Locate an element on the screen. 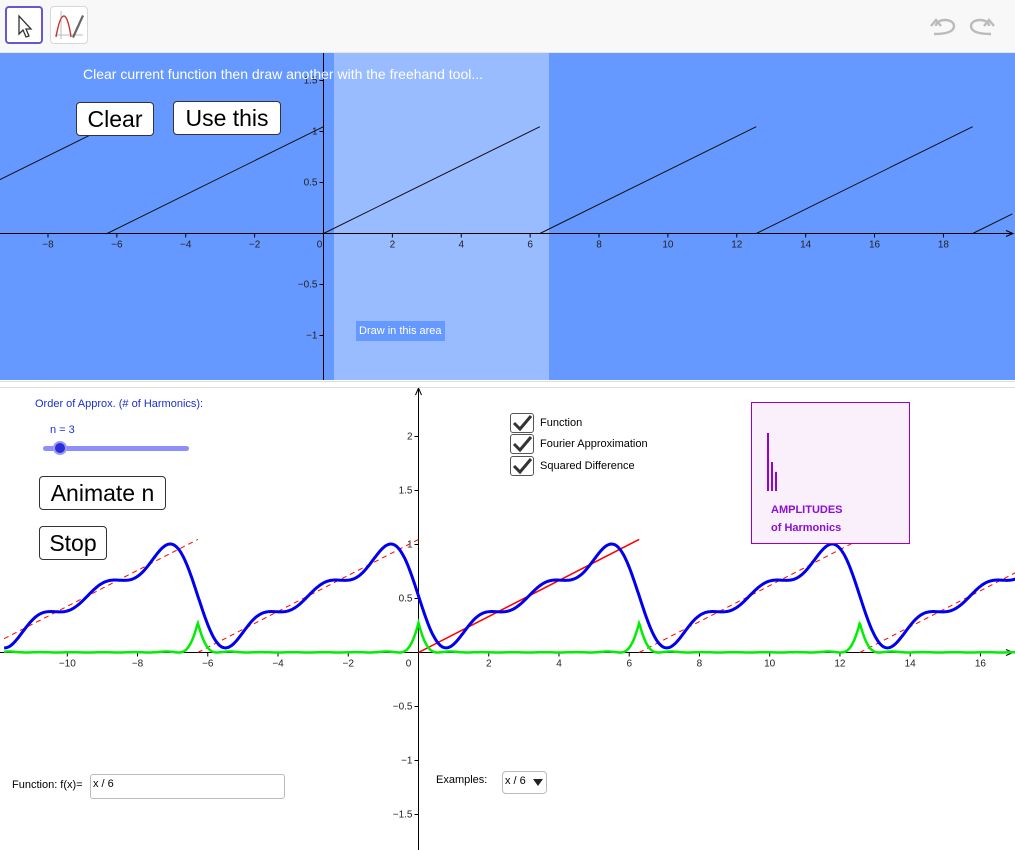 This screenshot has height=850, width=1015. dropdown-arrow-icon is located at coordinates (538, 782).